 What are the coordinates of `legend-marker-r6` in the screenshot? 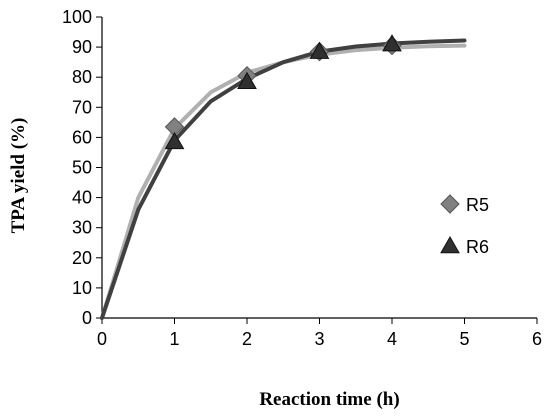 It's located at (450, 244).